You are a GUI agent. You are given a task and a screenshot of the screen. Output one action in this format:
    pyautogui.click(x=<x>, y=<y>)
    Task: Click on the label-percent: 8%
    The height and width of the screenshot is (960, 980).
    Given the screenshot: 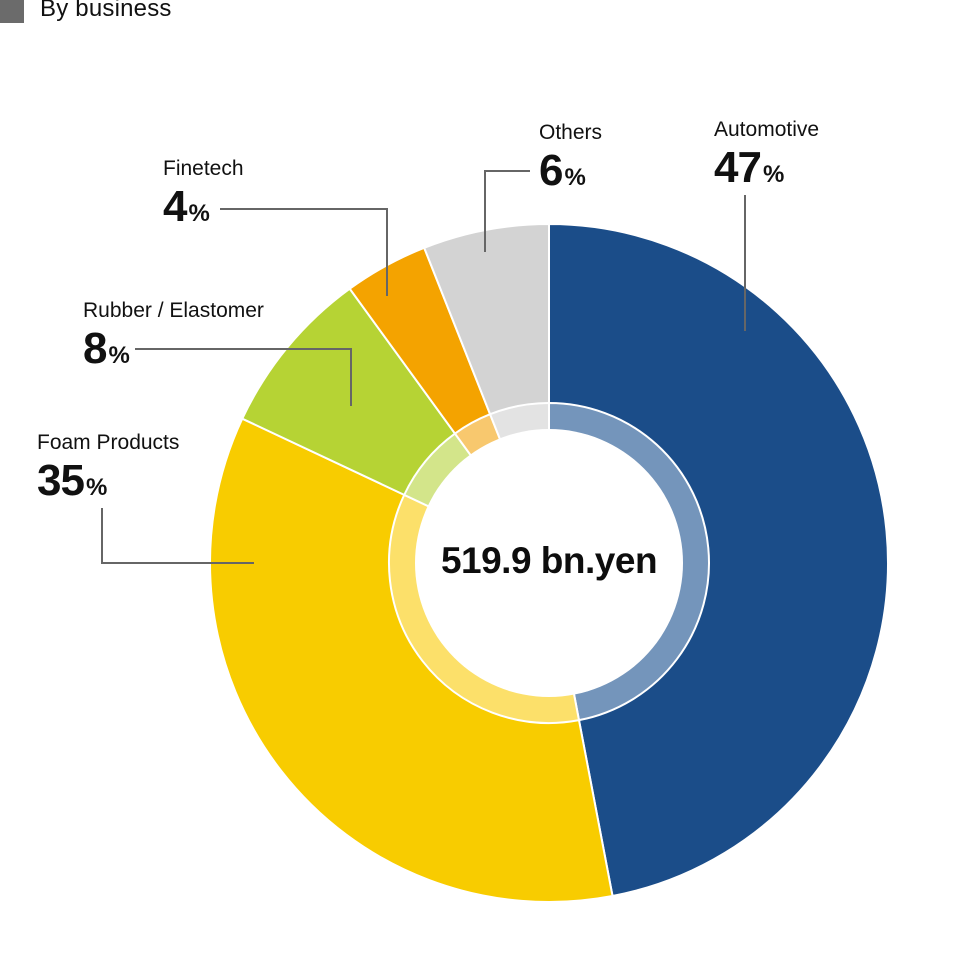 What is the action you would take?
    pyautogui.click(x=106, y=348)
    